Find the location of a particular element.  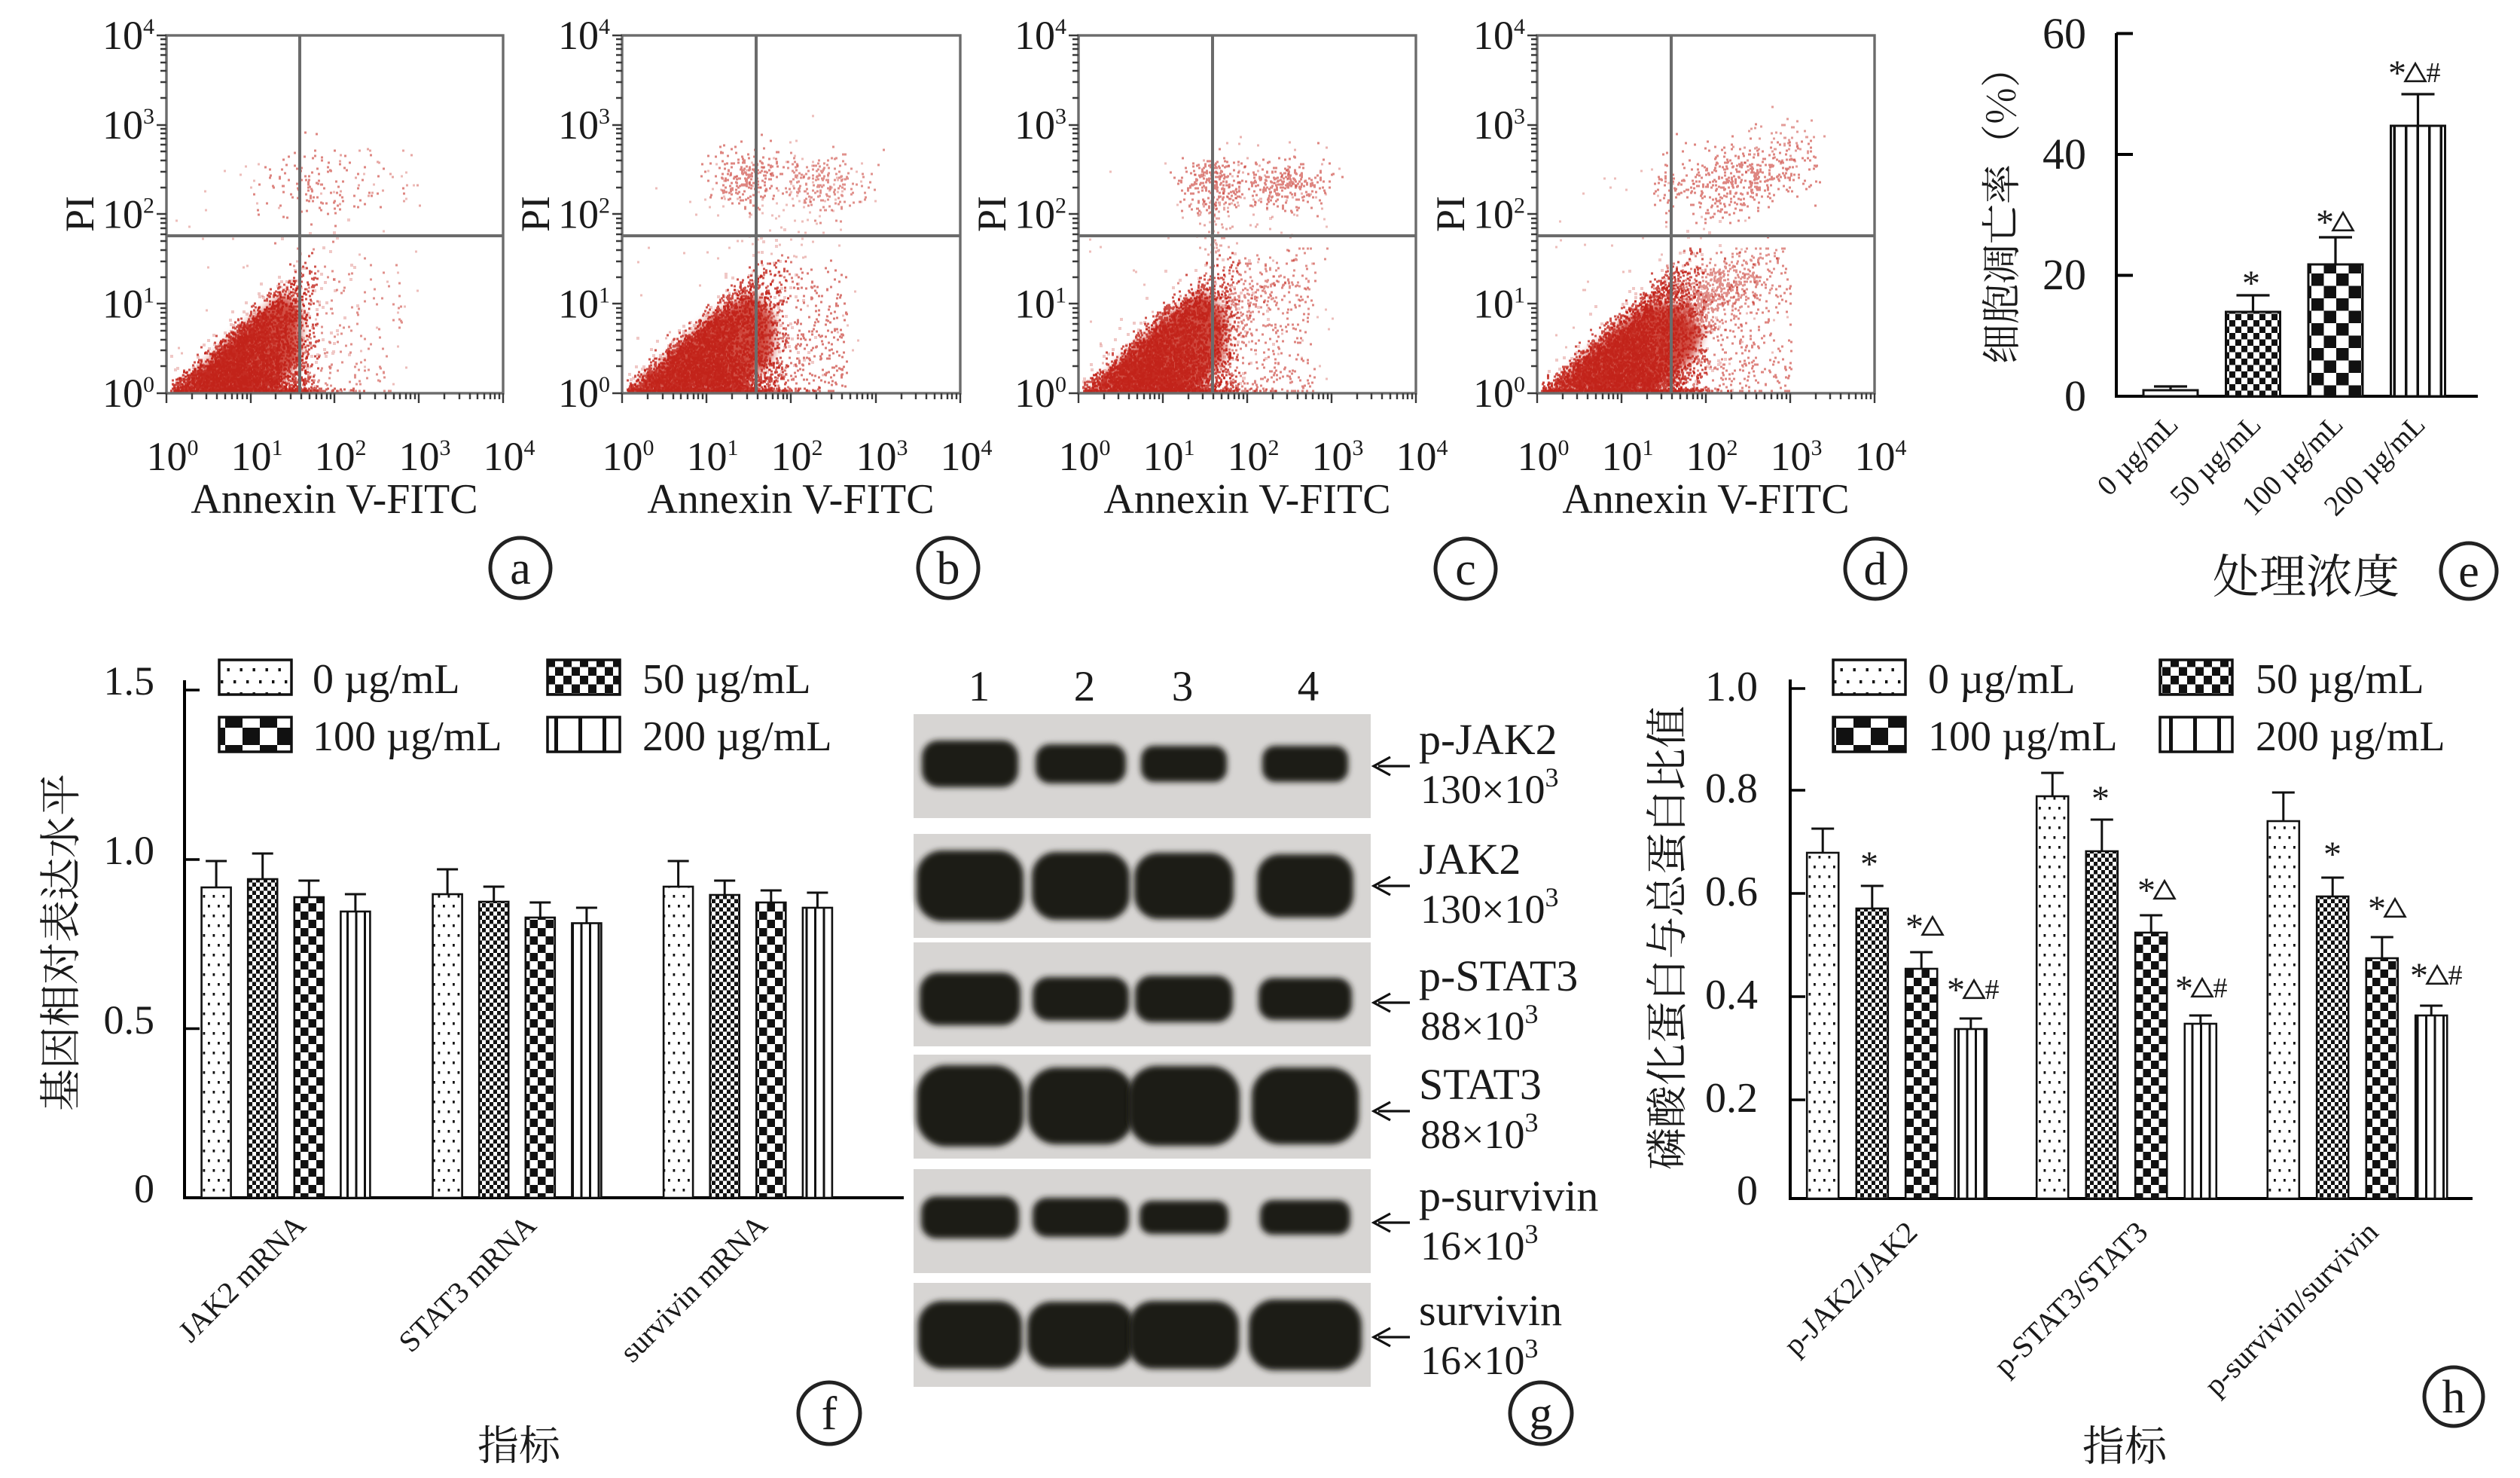

svg-text: h is located at coordinates (2454, 1397).